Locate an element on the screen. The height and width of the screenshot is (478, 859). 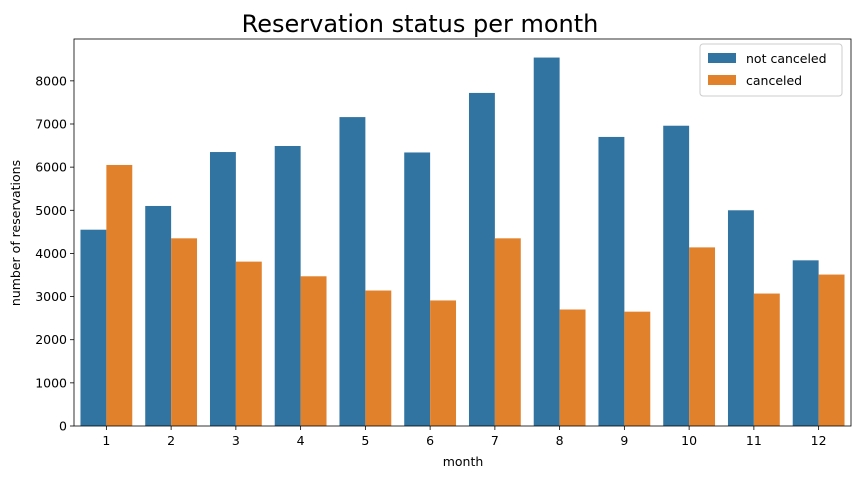
legend: not canceled canceled is located at coordinates (771, 70).